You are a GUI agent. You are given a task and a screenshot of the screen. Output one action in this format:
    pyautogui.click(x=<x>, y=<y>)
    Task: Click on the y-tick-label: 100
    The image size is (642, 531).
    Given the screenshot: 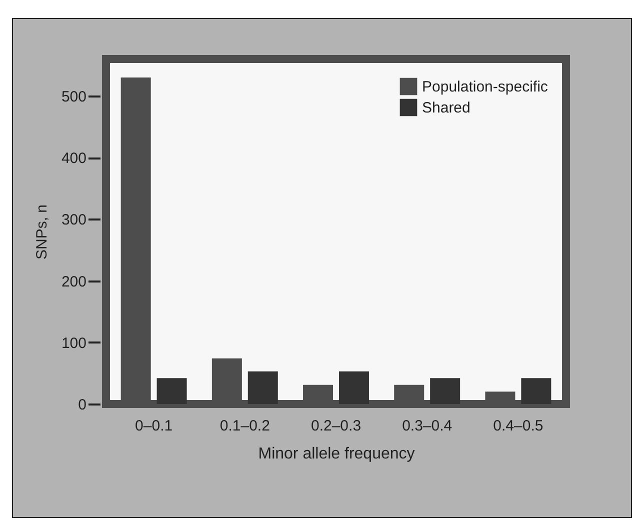 What is the action you would take?
    pyautogui.click(x=73, y=343)
    